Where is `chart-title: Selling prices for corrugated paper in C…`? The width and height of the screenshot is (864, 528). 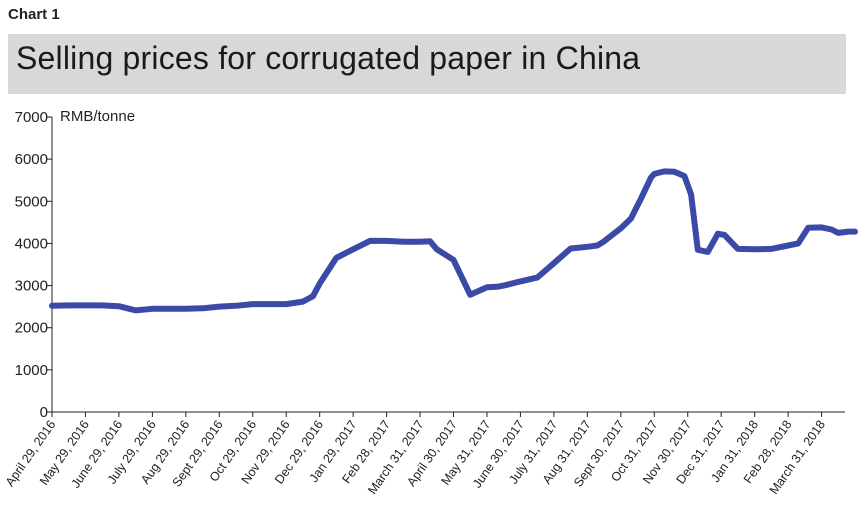
chart-title: Selling prices for corrugated paper in C… is located at coordinates (328, 58).